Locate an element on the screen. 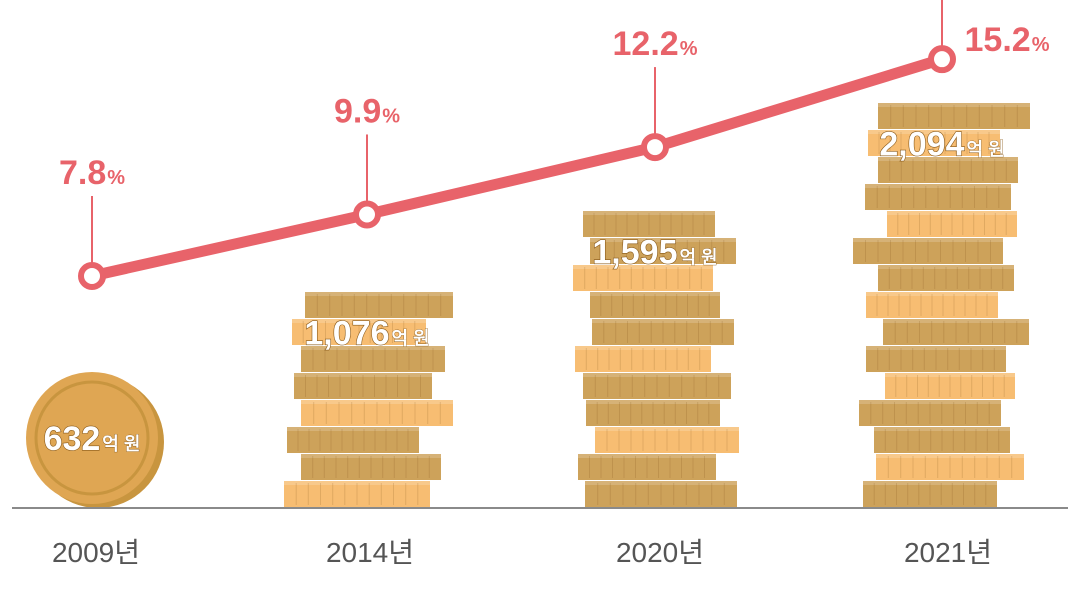 The image size is (1080, 596). percent-value: 12.2 is located at coordinates (646, 44).